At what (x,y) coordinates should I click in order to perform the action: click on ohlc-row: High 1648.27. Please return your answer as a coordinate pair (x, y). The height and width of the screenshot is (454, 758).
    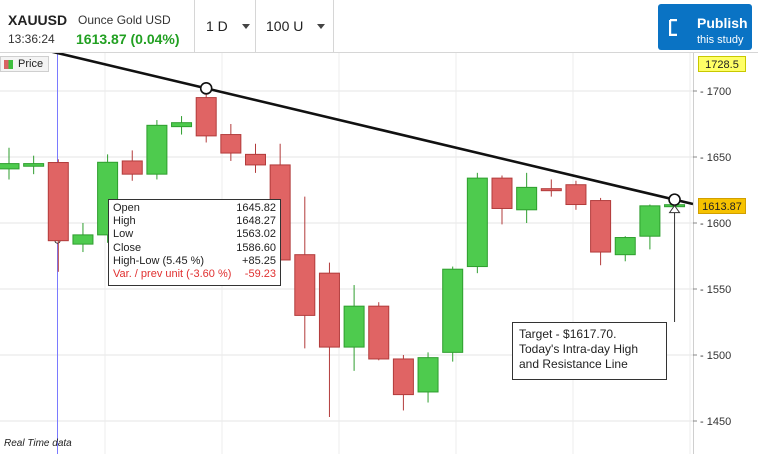
    Looking at the image, I should click on (194, 221).